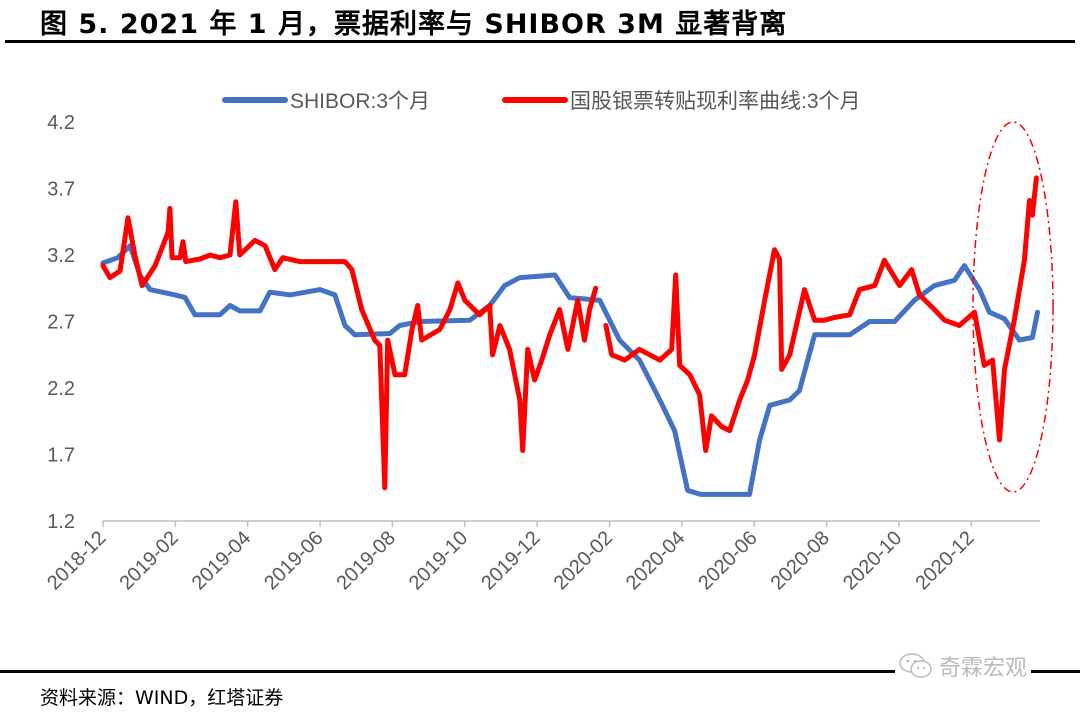 The image size is (1080, 713). Describe the element at coordinates (61, 190) in the screenshot. I see `y-tick-label: 3.7` at that location.